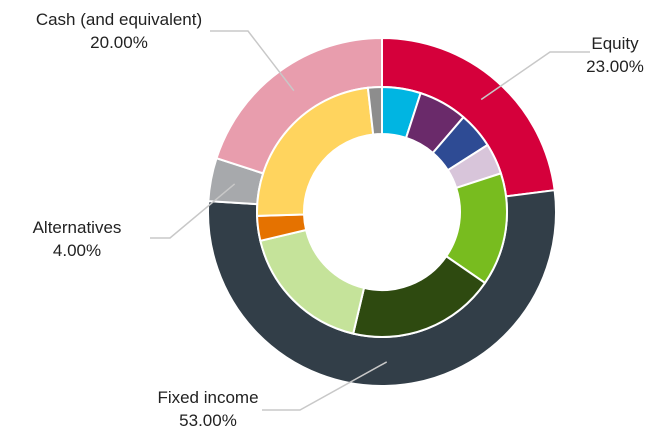  Describe the element at coordinates (208, 420) in the screenshot. I see `label-fixed-income-value: 53.00%` at that location.